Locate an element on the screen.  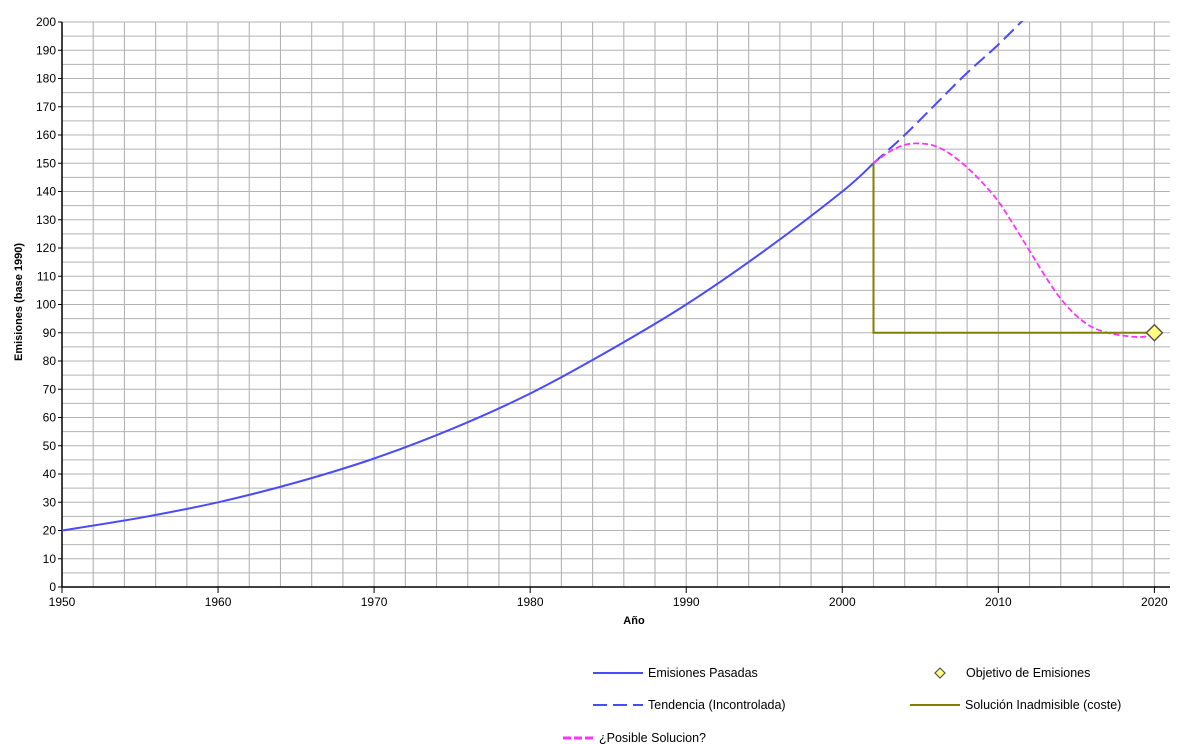
y-tick-label: 0 is located at coordinates (52, 587).